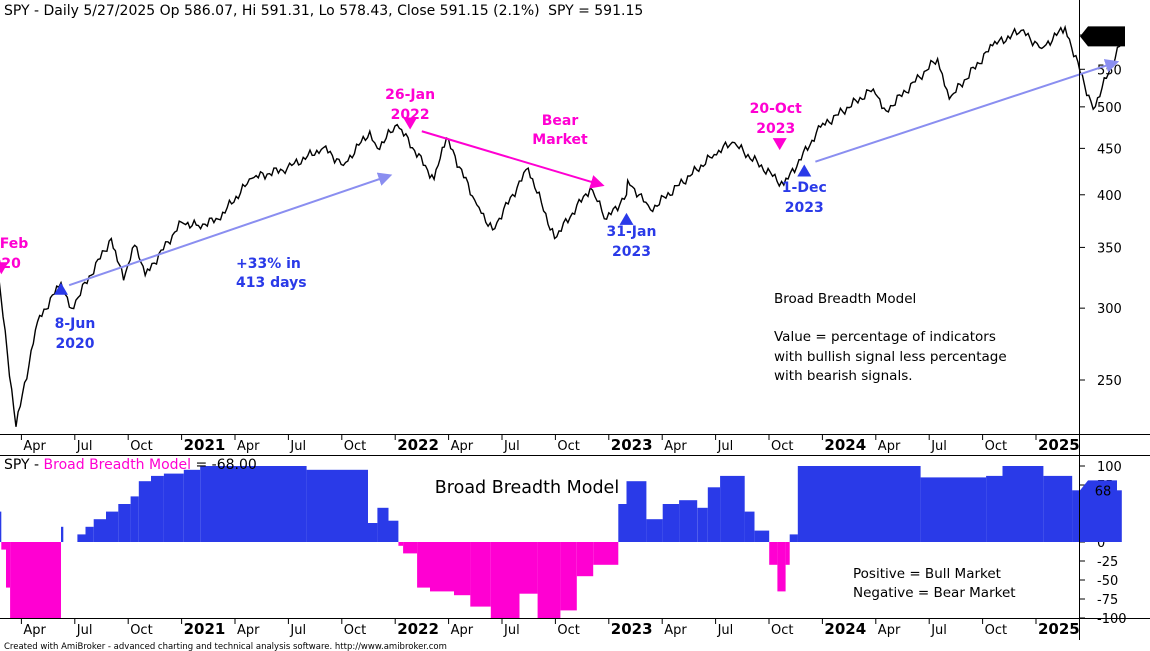 The height and width of the screenshot is (651, 1150). What do you see at coordinates (843, 376) in the screenshot?
I see `model-note-line: with bearish signals.` at bounding box center [843, 376].